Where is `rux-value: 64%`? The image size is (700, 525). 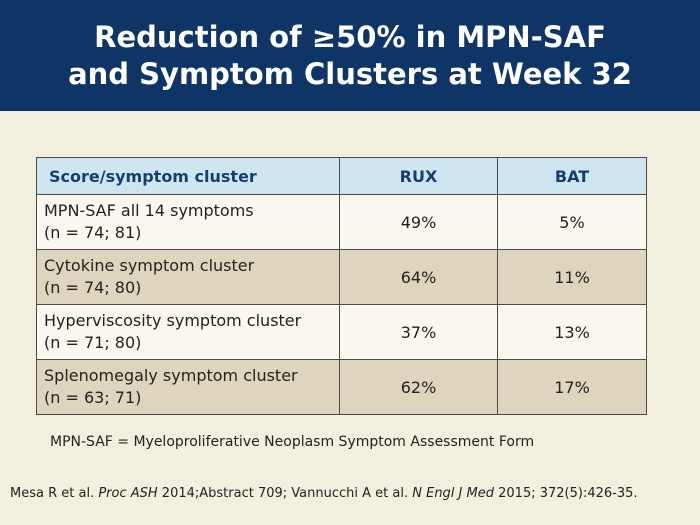 rux-value: 64% is located at coordinates (418, 277).